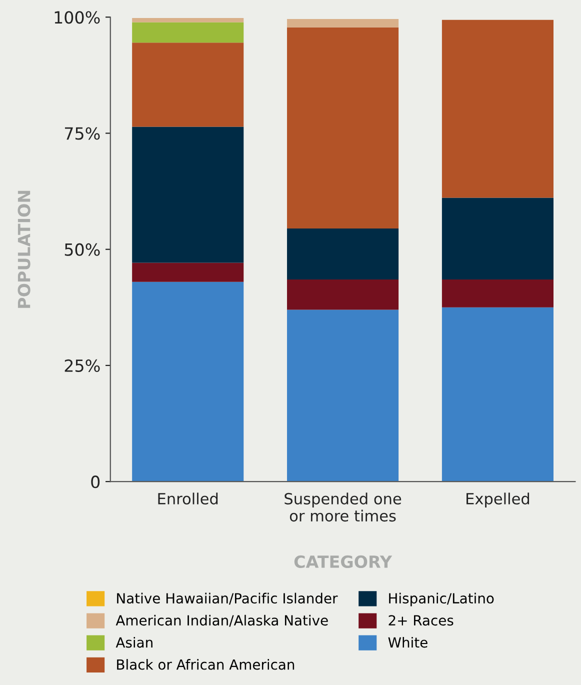 The width and height of the screenshot is (581, 685). Describe the element at coordinates (408, 642) in the screenshot. I see `legend-label: White` at that location.